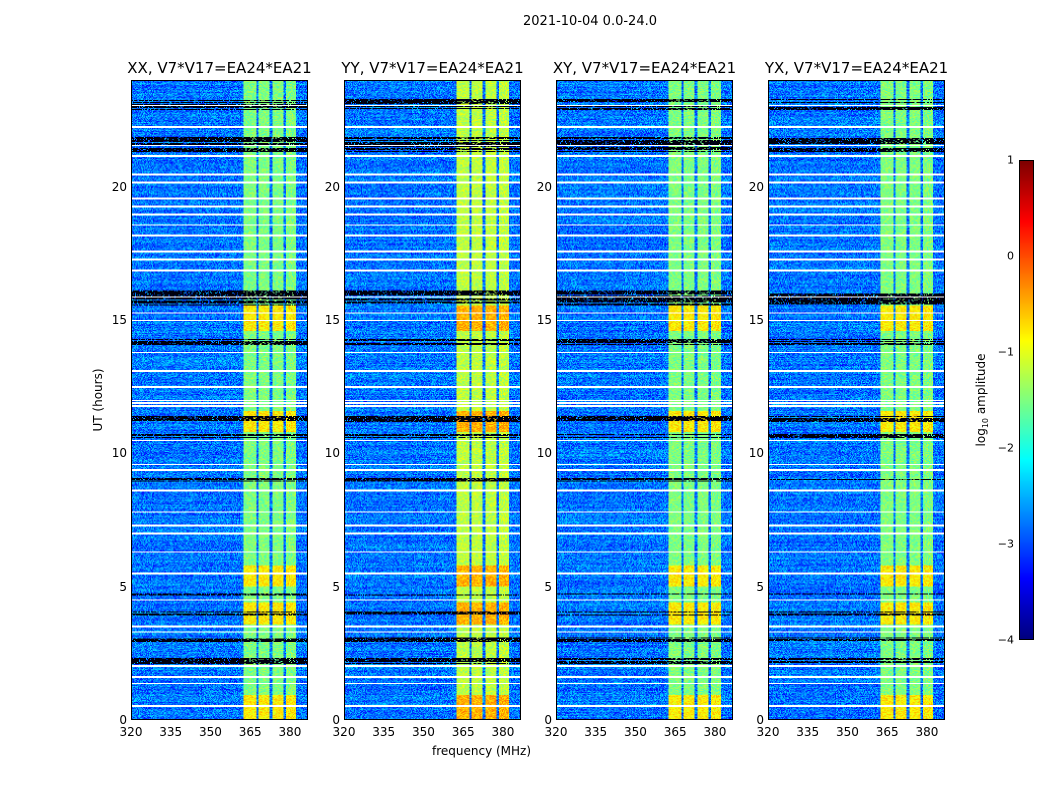 The height and width of the screenshot is (800, 1050). I want to click on panel-title: XX, V7*V17=EA24*EA21, so click(219, 68).